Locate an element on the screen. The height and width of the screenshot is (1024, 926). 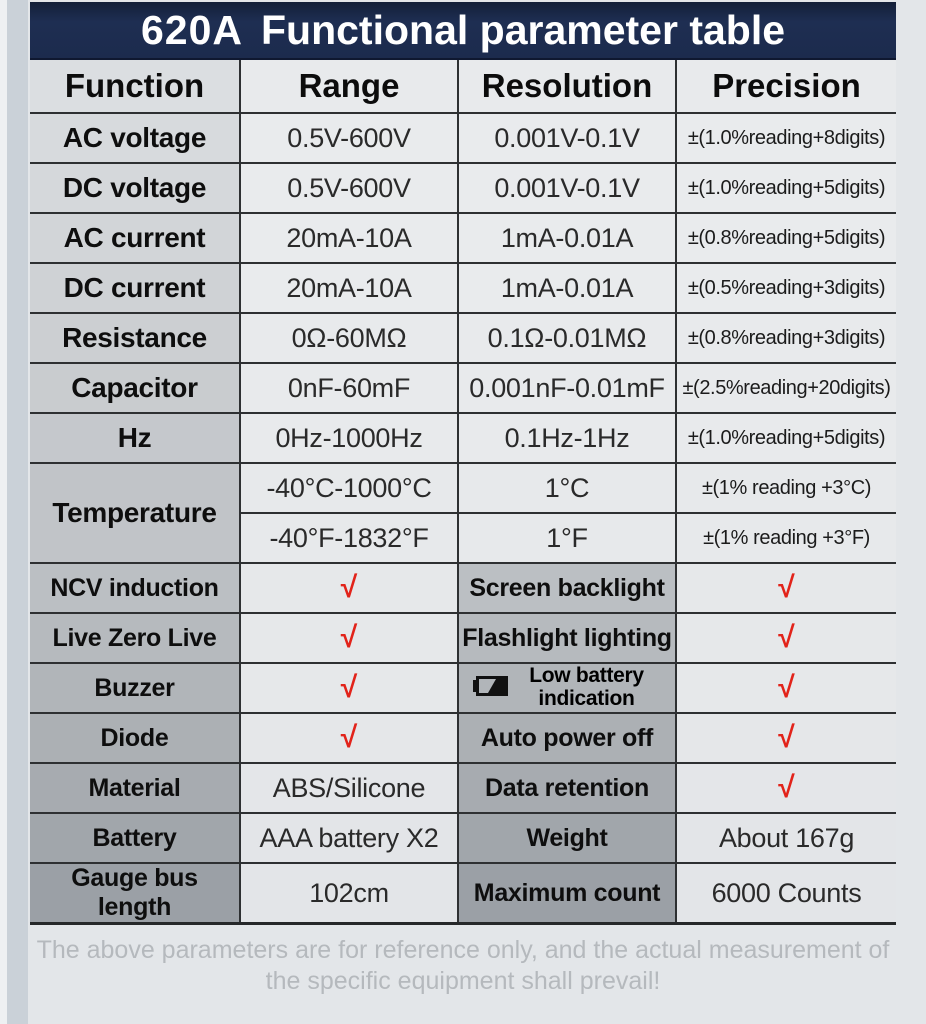
precision-value: ±(0.8%reading+5digits) is located at coordinates (785, 238).